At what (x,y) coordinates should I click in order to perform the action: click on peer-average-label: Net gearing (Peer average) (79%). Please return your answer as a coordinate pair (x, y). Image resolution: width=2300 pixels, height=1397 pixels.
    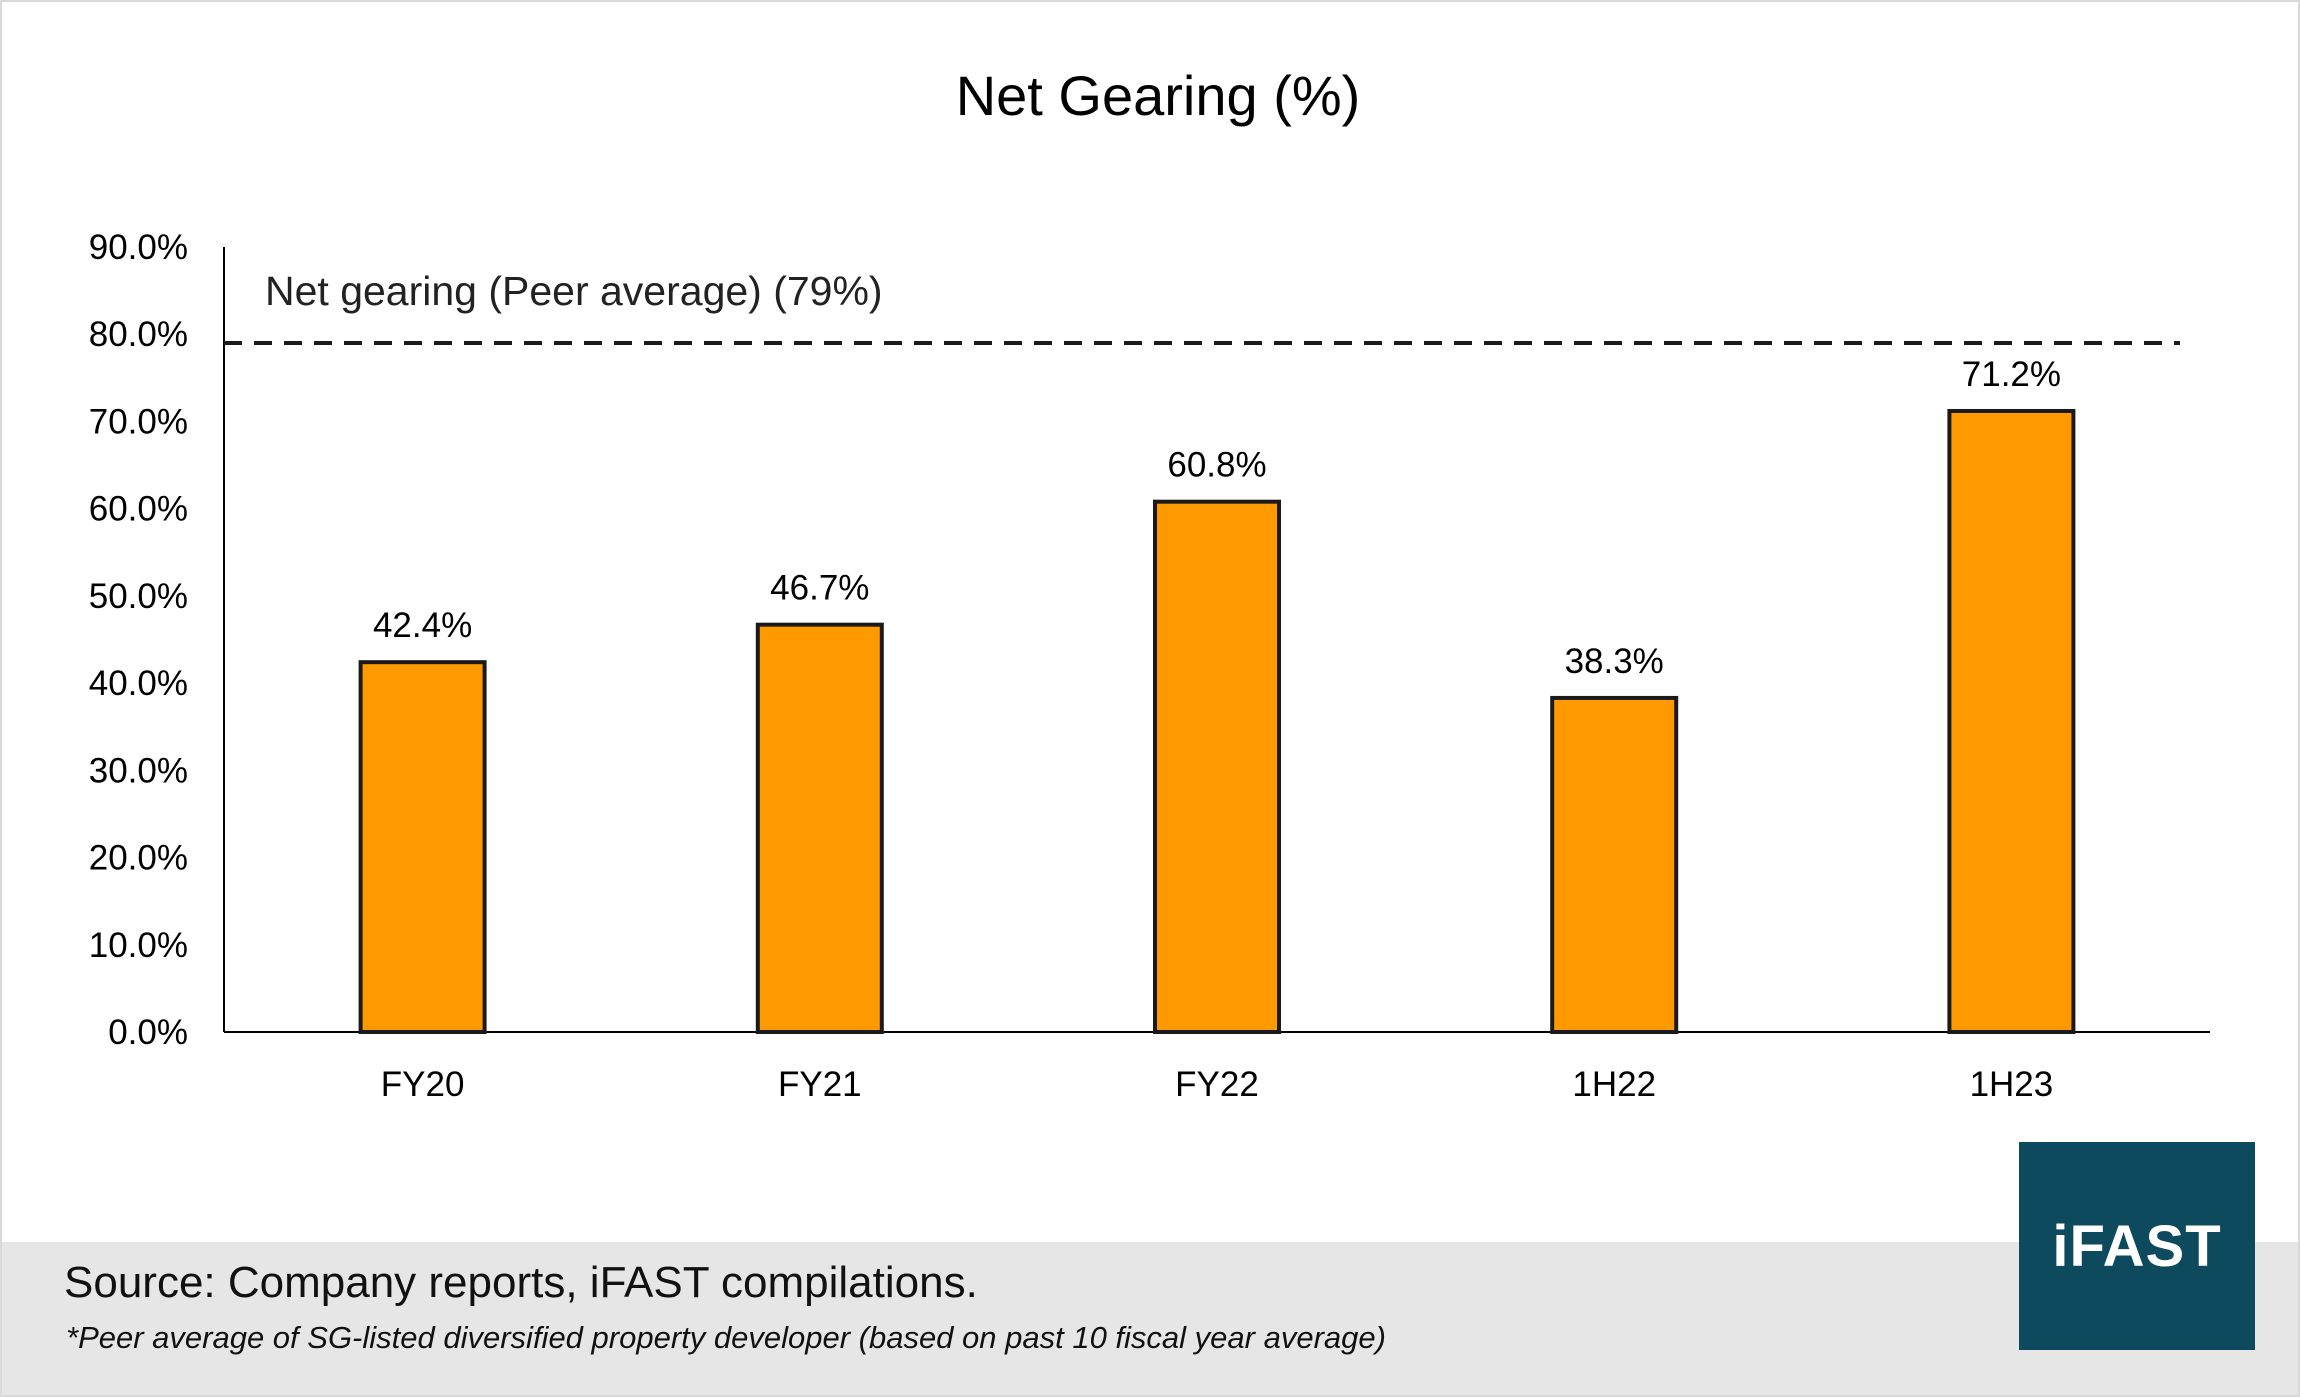
    Looking at the image, I should click on (574, 291).